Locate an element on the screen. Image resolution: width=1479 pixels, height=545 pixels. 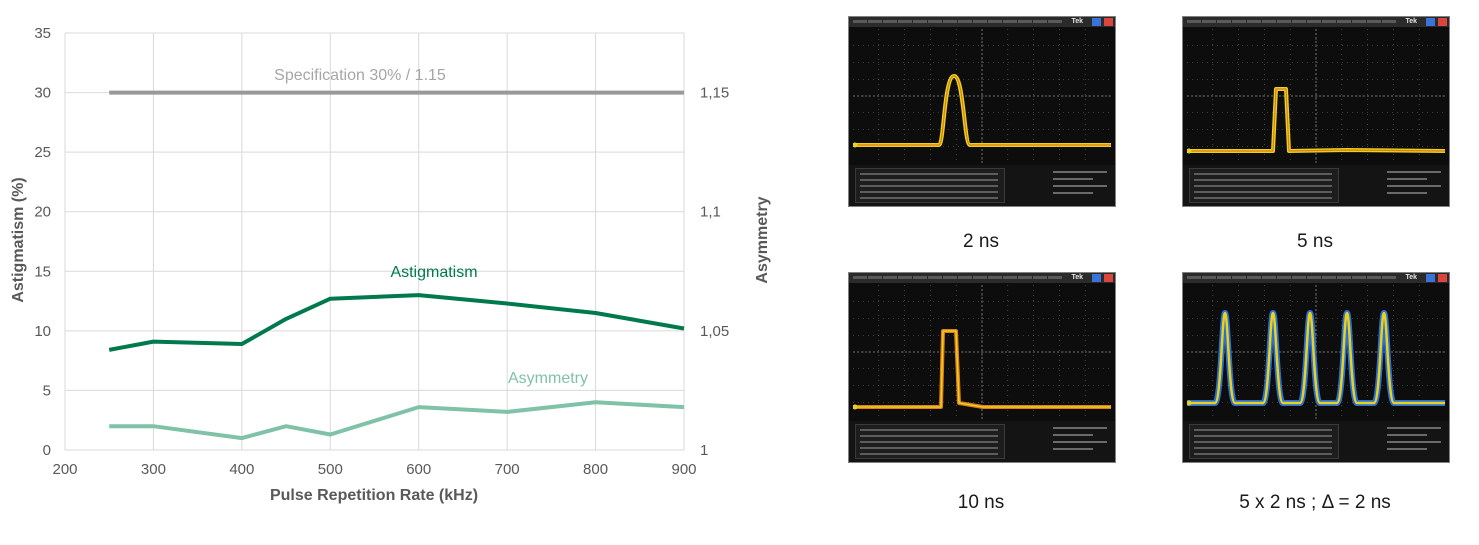
scope-waveform-5ns is located at coordinates (1316, 96).